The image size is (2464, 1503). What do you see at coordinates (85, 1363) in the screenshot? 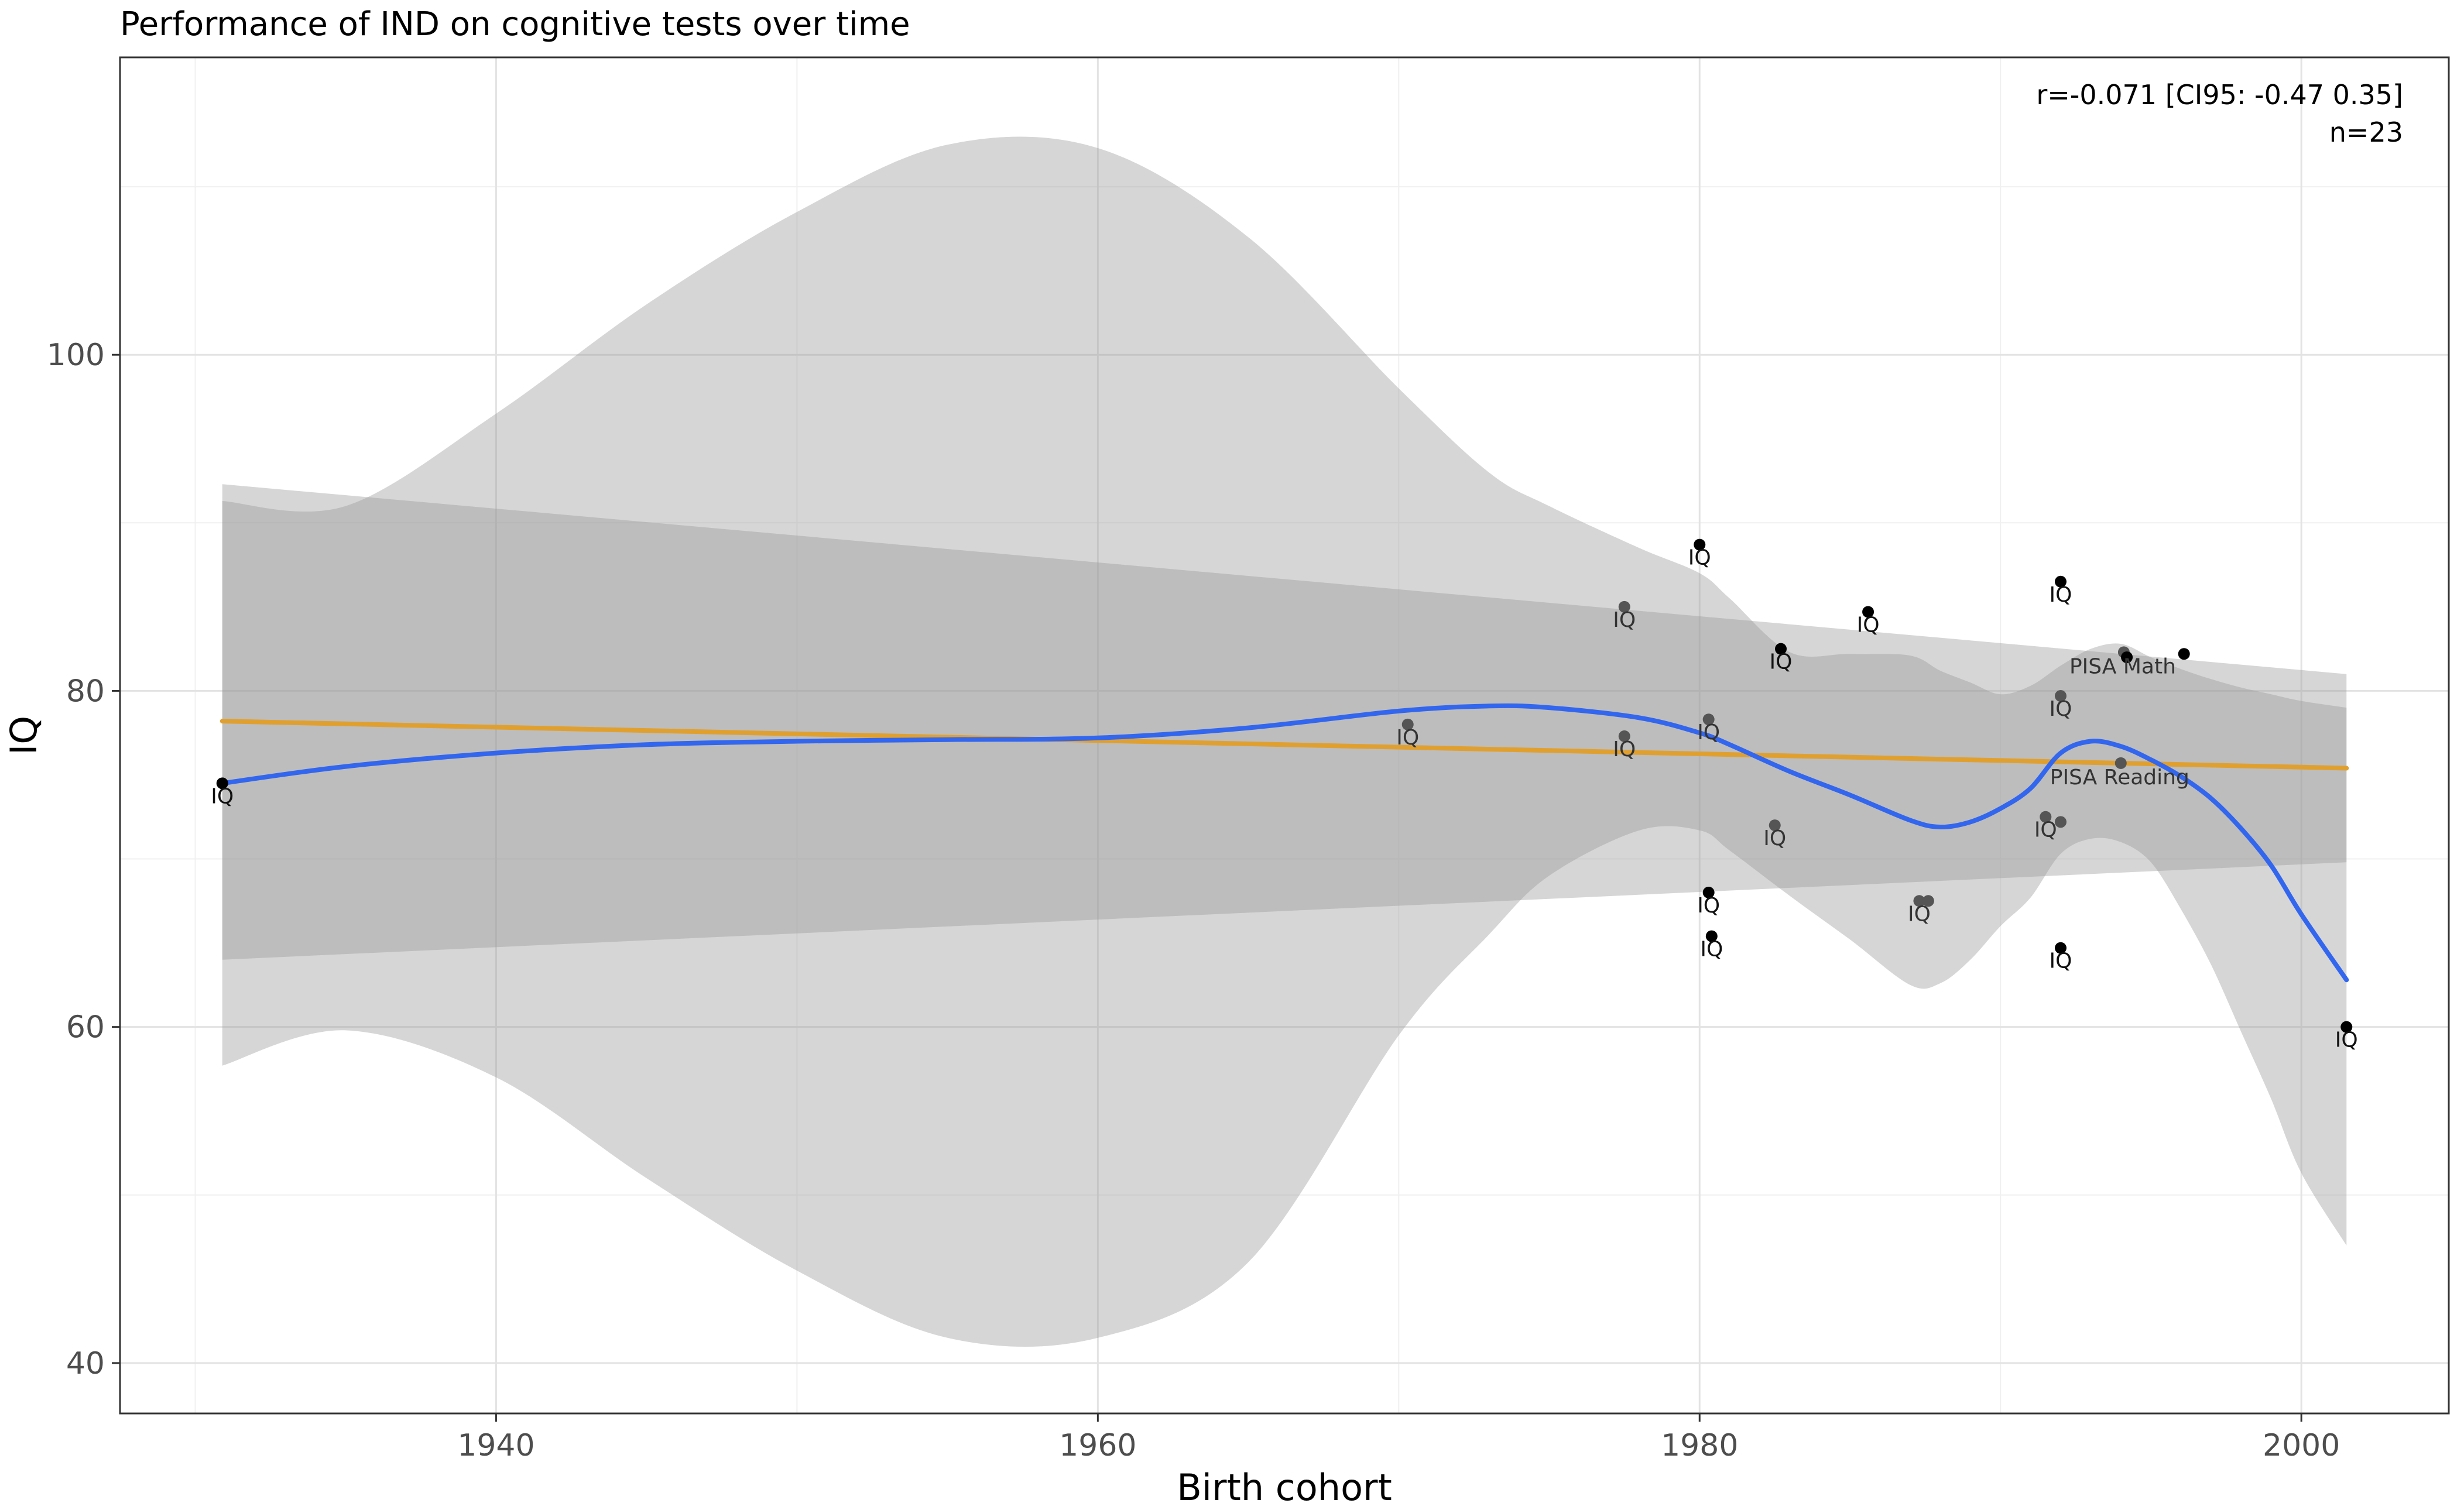
I see `y-tick-label: 40` at bounding box center [85, 1363].